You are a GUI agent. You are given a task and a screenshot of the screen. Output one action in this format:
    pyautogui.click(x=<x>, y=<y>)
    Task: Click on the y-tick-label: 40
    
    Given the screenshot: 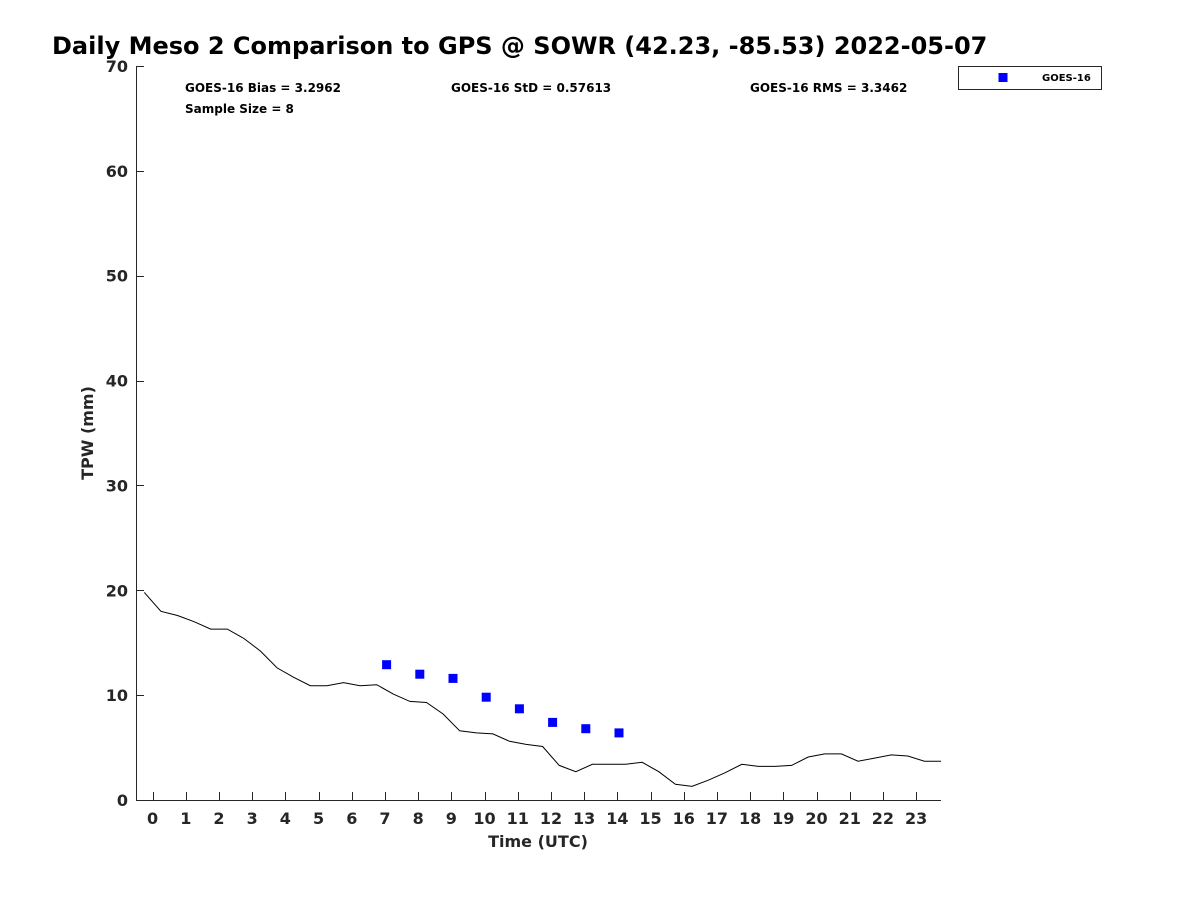 What is the action you would take?
    pyautogui.click(x=117, y=381)
    